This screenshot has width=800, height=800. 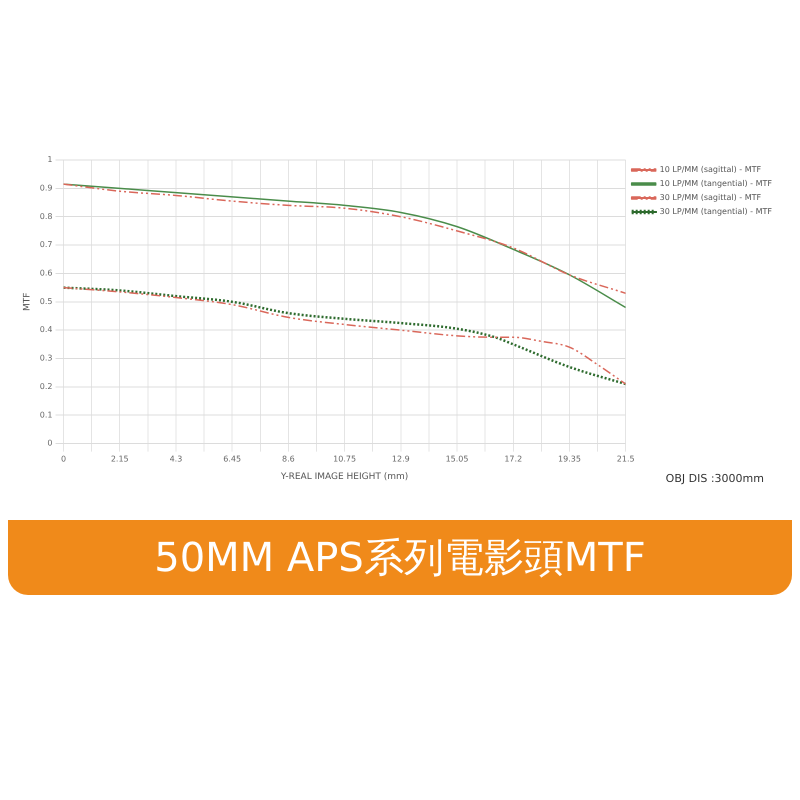 I want to click on text: OBJ DIS :3000mm, so click(x=715, y=478).